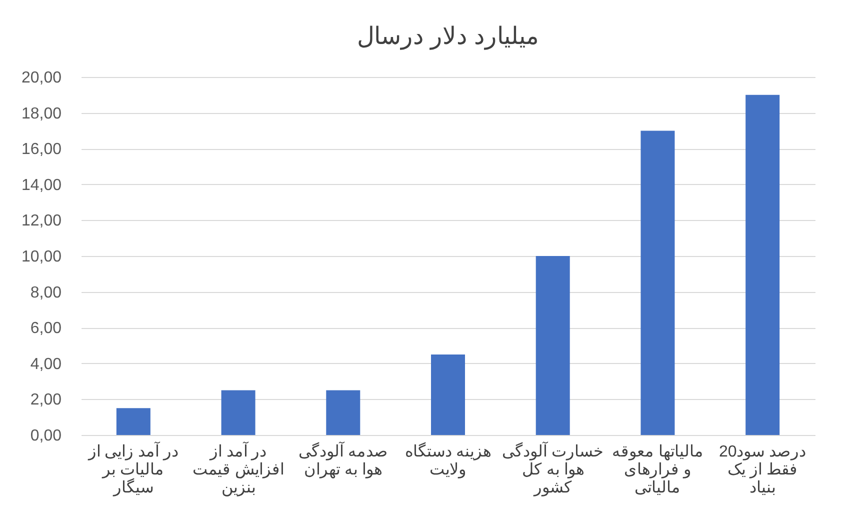  I want to click on x-tick-label: صدمه آلودگی هوا به تهران, so click(343, 459).